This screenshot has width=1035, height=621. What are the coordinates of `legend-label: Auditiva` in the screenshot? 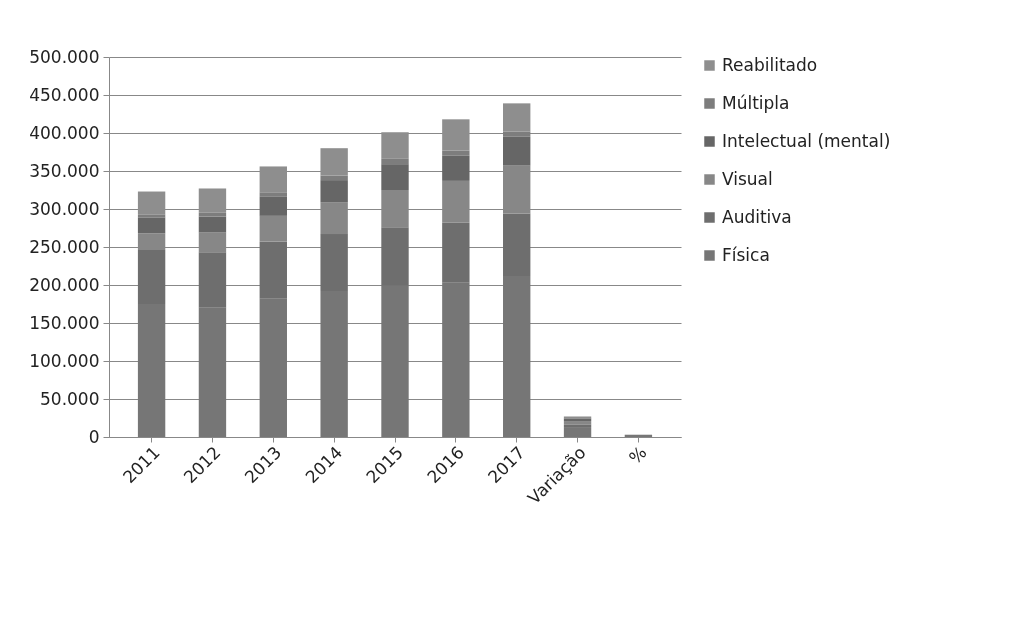 It's located at (757, 216).